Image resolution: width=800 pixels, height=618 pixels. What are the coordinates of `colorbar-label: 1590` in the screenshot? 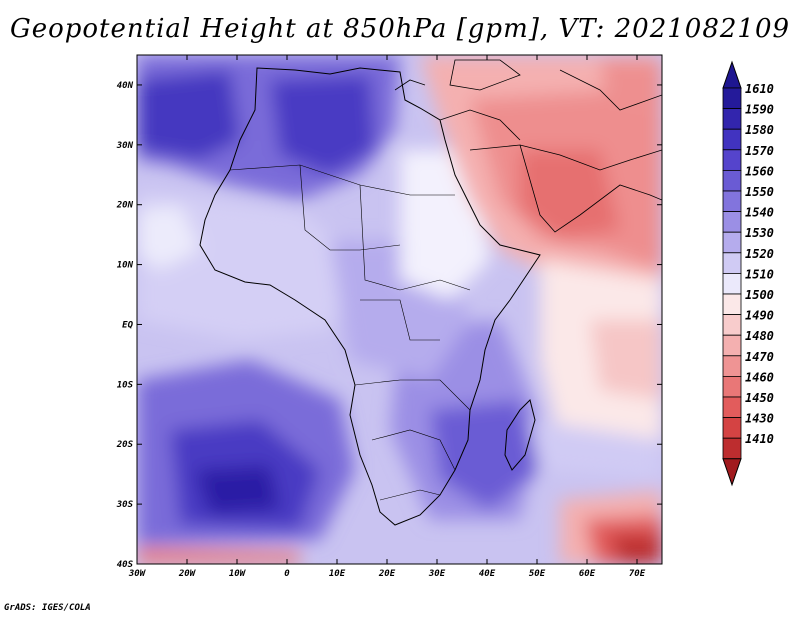 It's located at (759, 110).